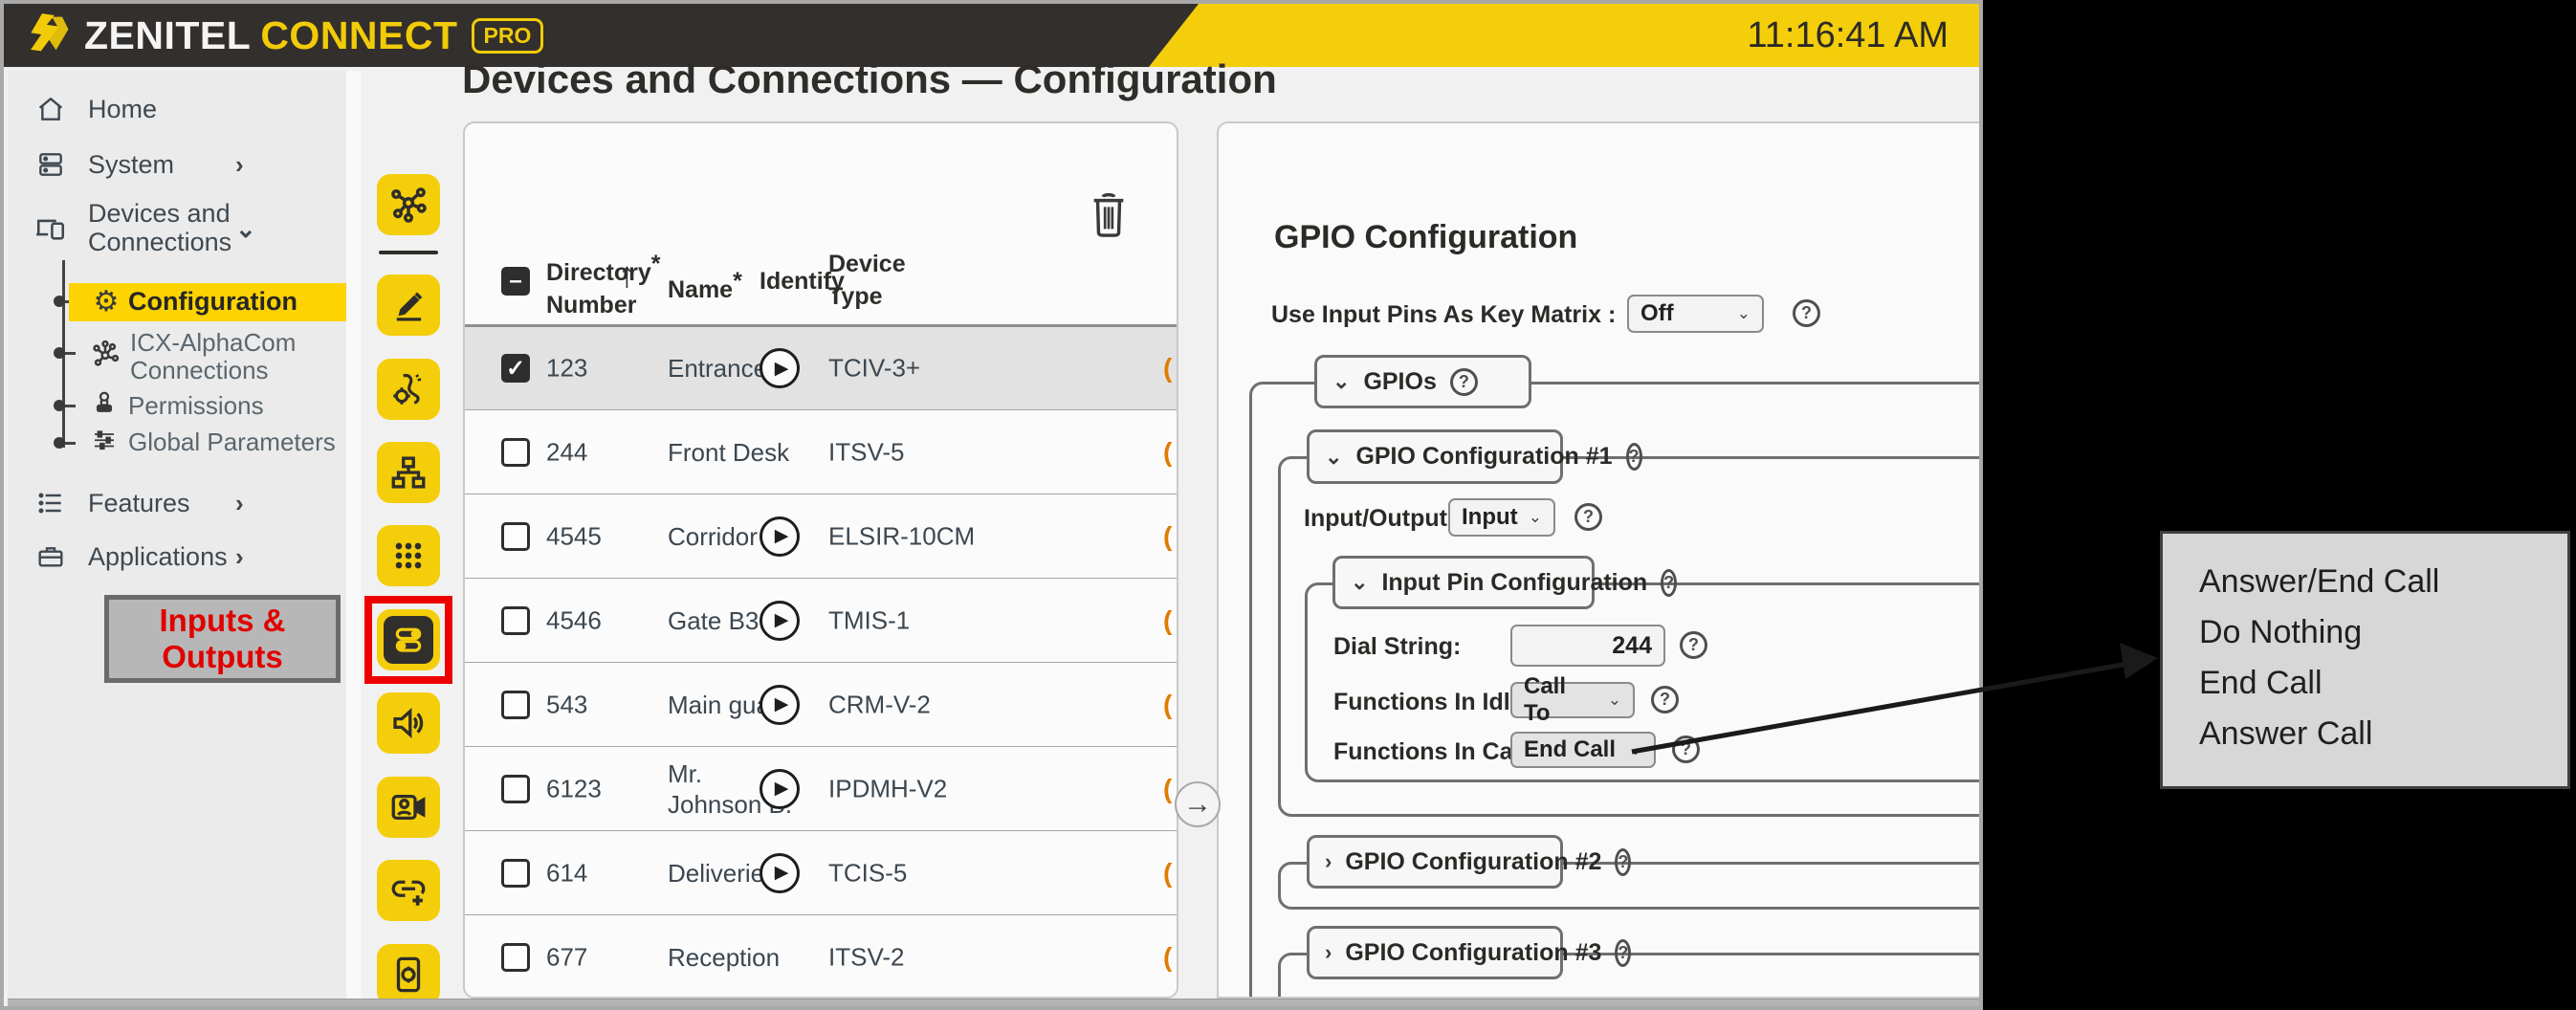 The height and width of the screenshot is (1010, 2576). What do you see at coordinates (994, 1002) in the screenshot?
I see `horizontal-scrollbar` at bounding box center [994, 1002].